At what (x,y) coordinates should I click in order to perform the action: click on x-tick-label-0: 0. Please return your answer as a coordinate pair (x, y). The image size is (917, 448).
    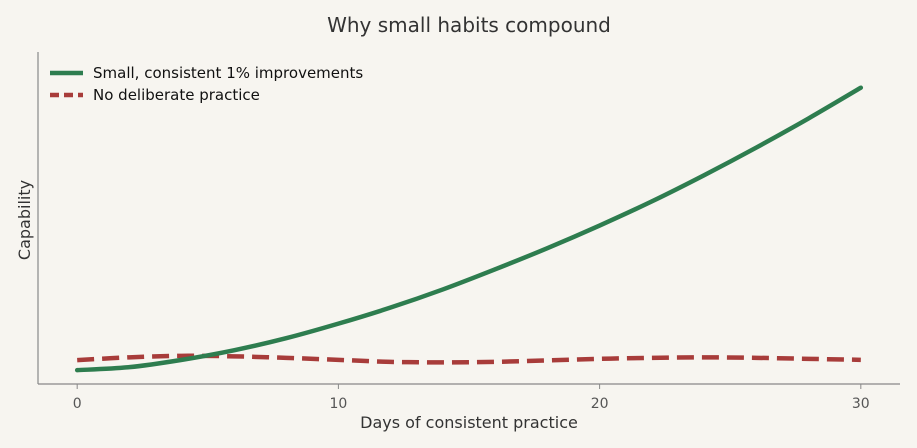
    Looking at the image, I should click on (77, 404).